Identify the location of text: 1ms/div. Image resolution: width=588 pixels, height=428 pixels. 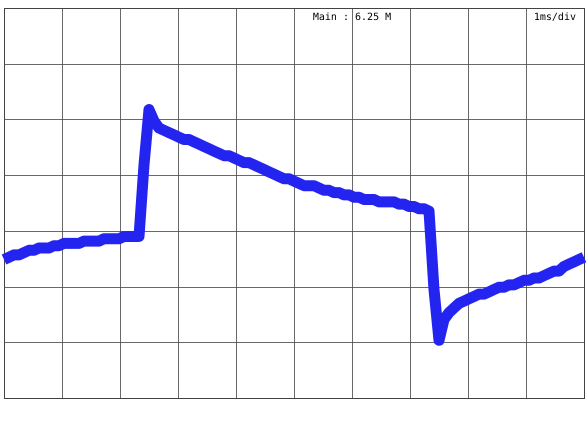
(555, 17).